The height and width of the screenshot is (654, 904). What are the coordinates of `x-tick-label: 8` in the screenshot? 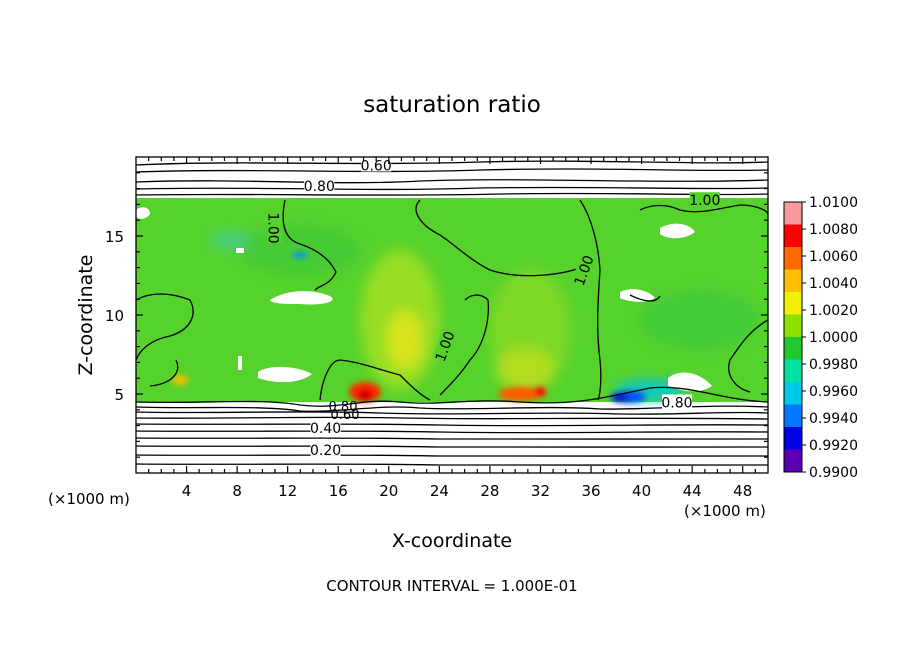 It's located at (237, 491).